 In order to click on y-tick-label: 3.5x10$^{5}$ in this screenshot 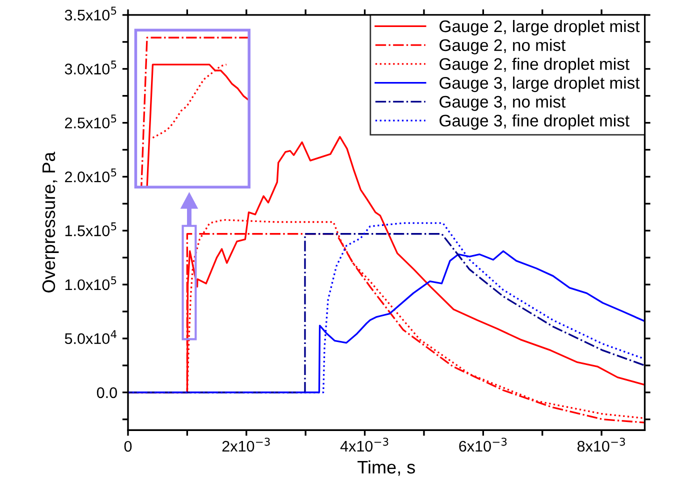, I will do `click(90, 13)`.